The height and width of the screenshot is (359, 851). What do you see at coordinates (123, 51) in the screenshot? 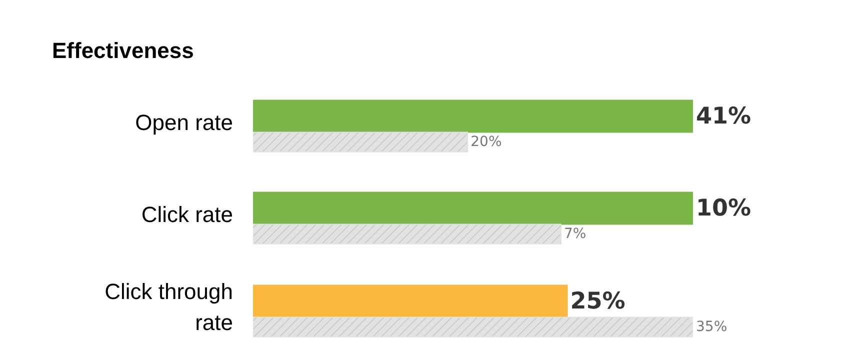
I see `chart-title: Effectiveness` at bounding box center [123, 51].